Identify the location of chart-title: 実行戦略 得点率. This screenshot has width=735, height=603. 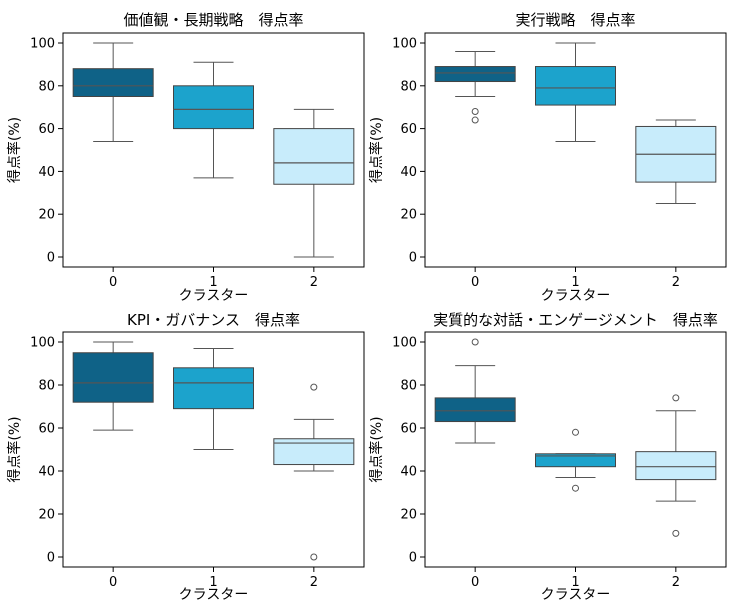
(575, 20).